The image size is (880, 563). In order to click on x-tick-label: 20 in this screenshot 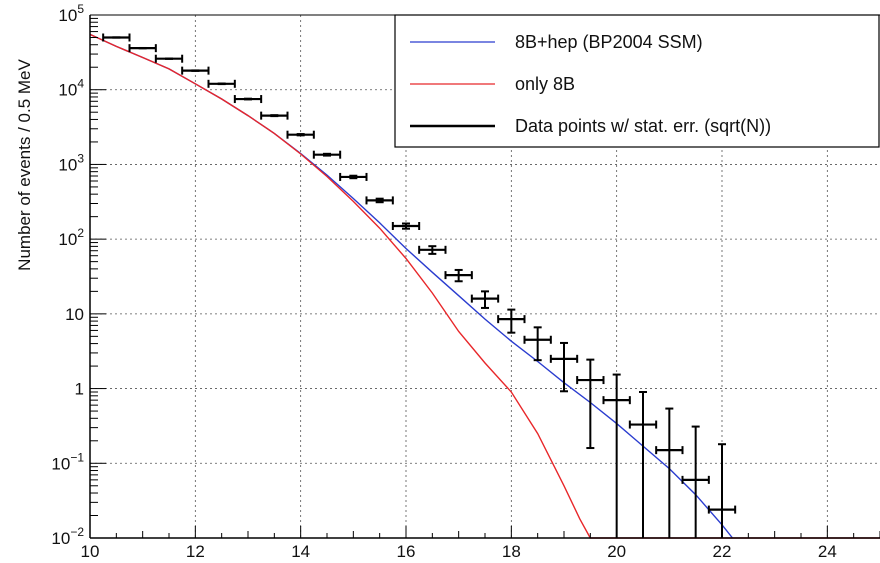, I will do `click(616, 551)`.